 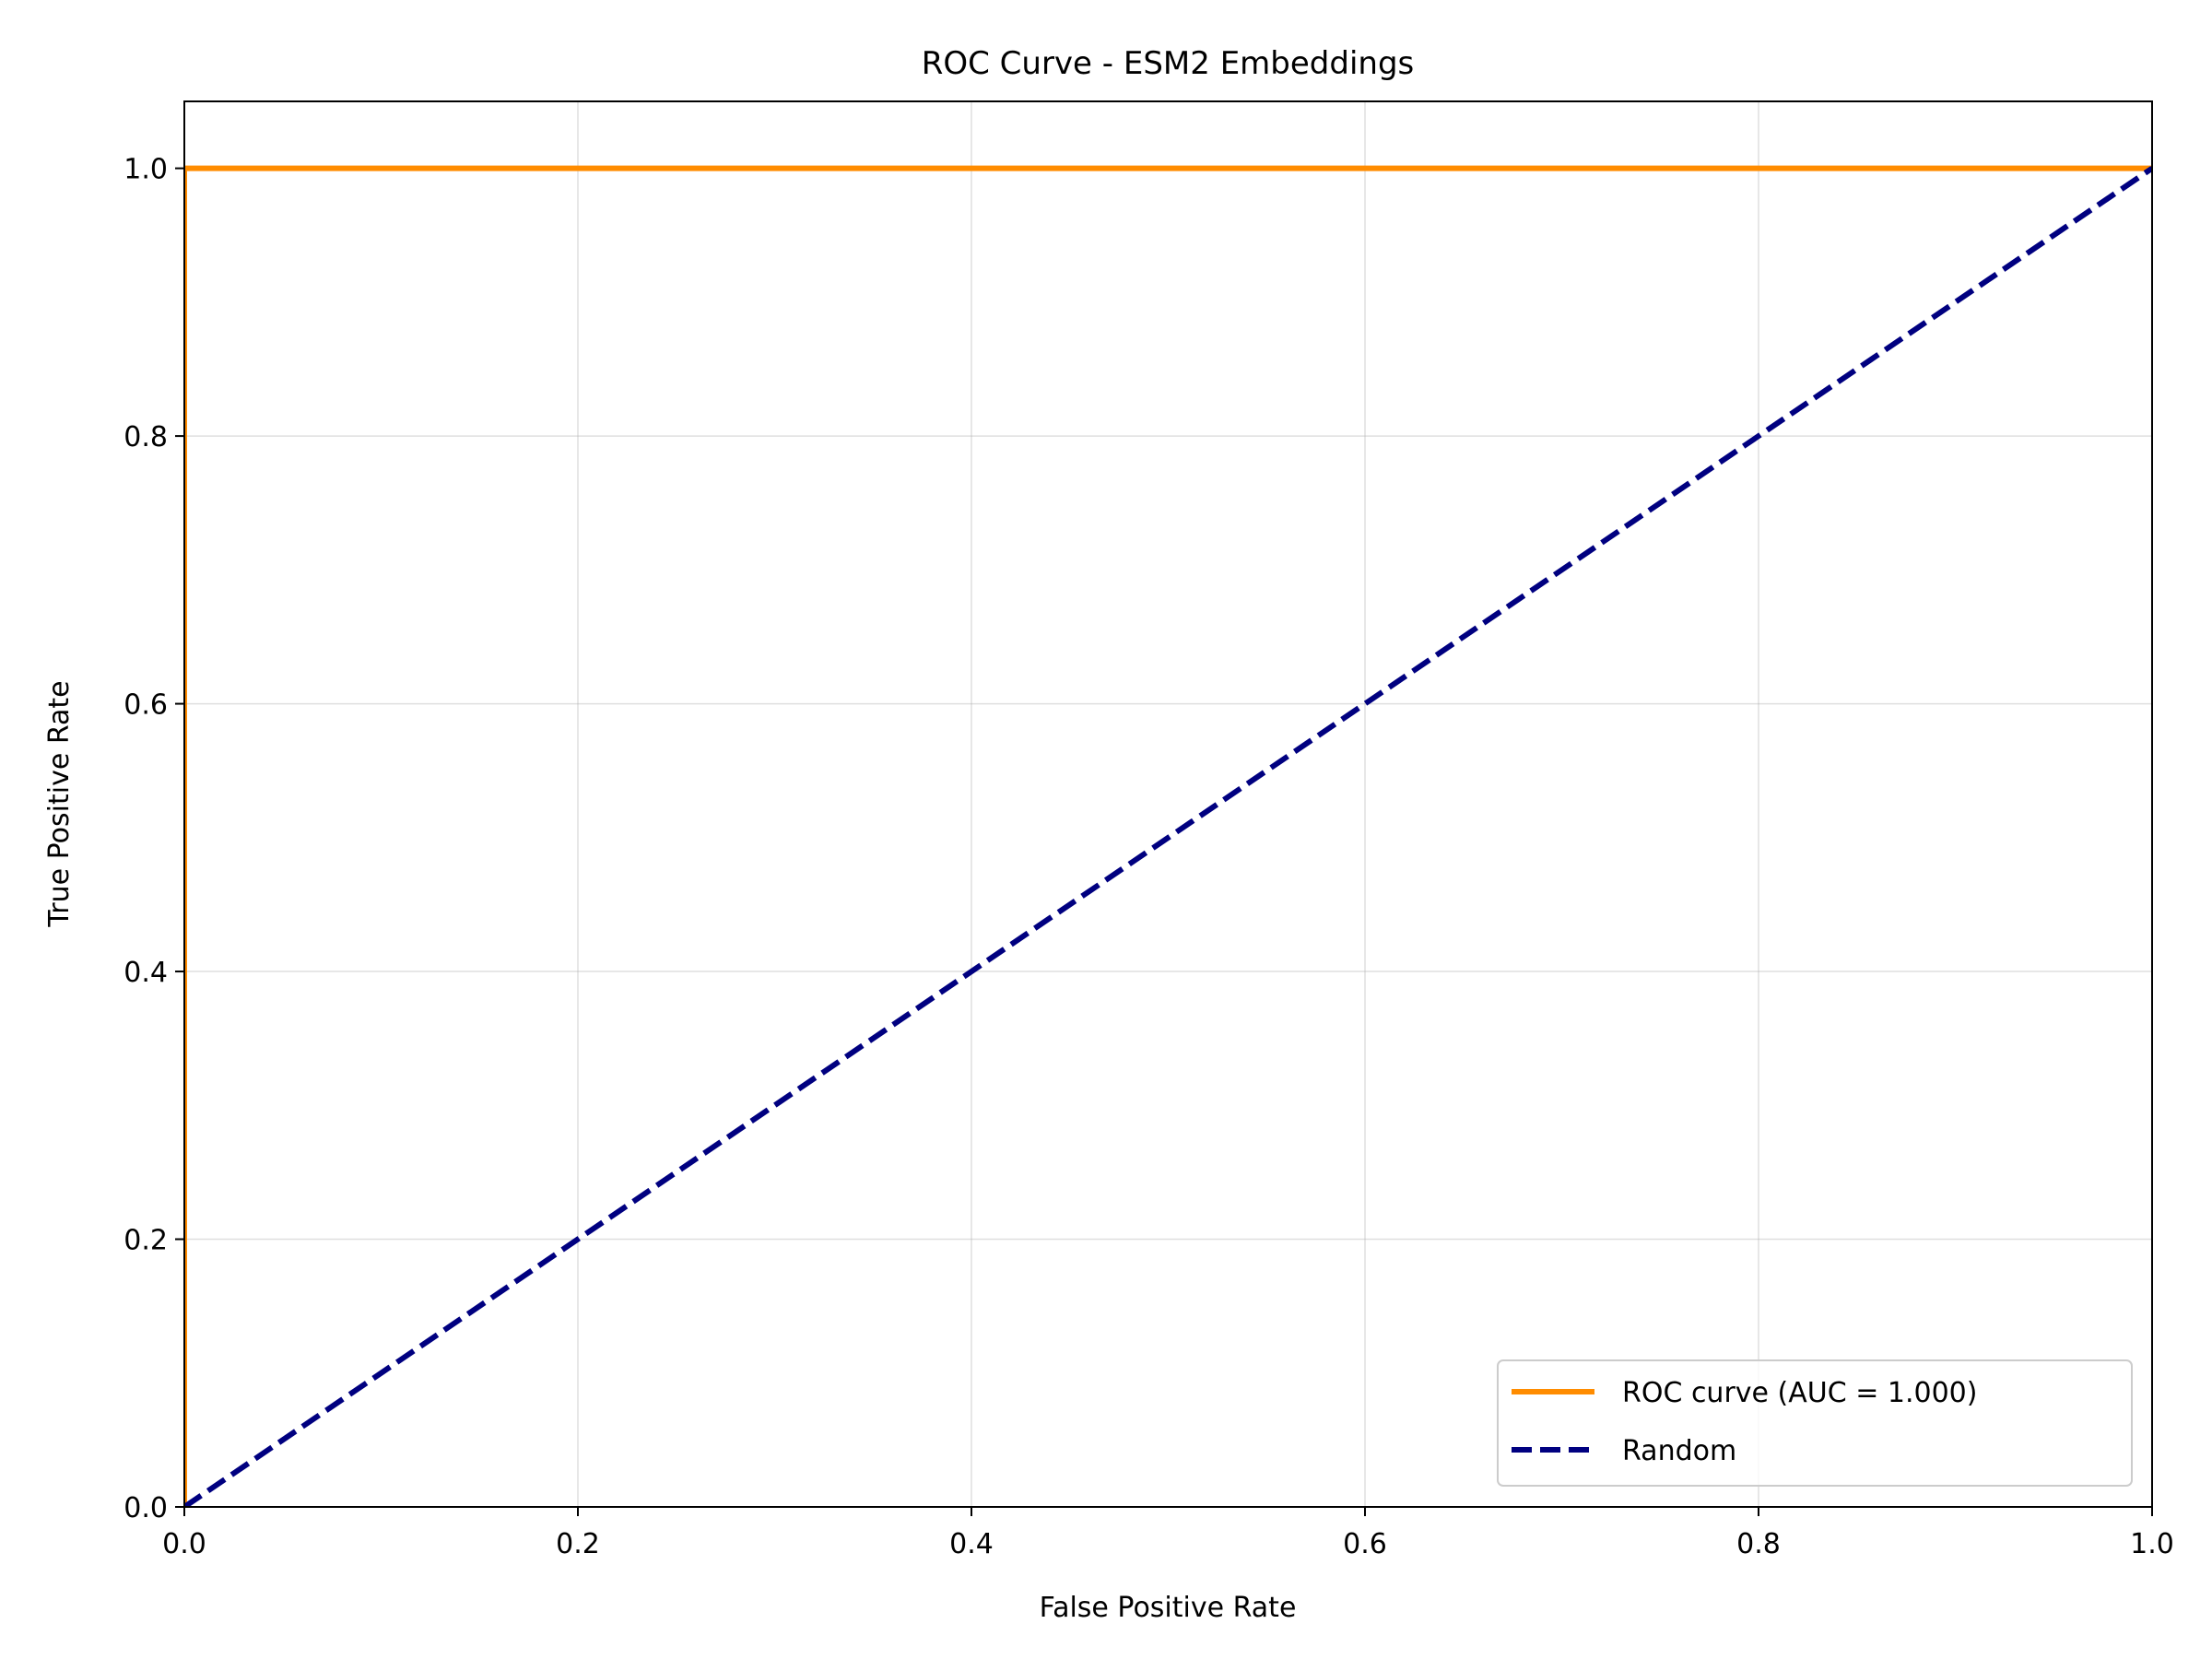 What do you see at coordinates (1168, 1533) in the screenshot?
I see `x-axis-ticks: 0.0 0.2 0.4 0.6 0.8 1.0` at bounding box center [1168, 1533].